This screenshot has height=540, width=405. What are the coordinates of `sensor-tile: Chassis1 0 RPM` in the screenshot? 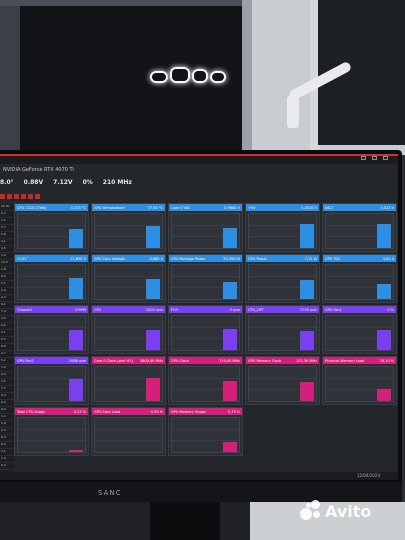 It's located at (51, 329).